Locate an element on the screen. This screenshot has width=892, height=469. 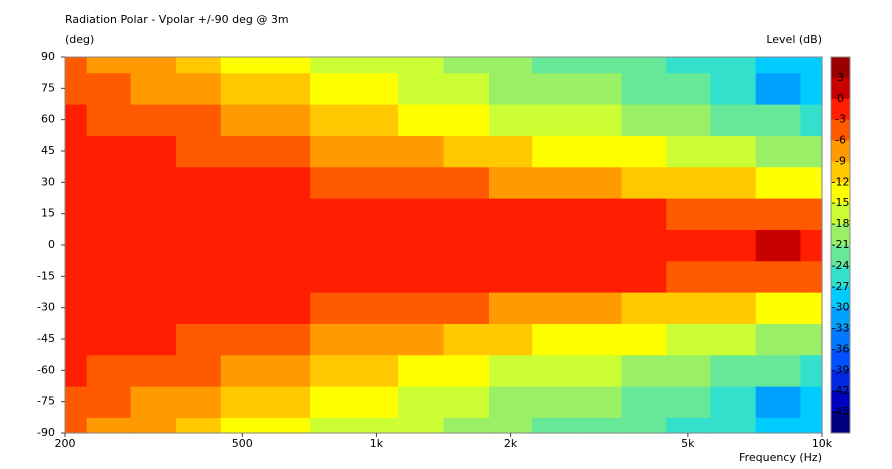
colorbar-tick-label: -3 is located at coordinates (840, 119).